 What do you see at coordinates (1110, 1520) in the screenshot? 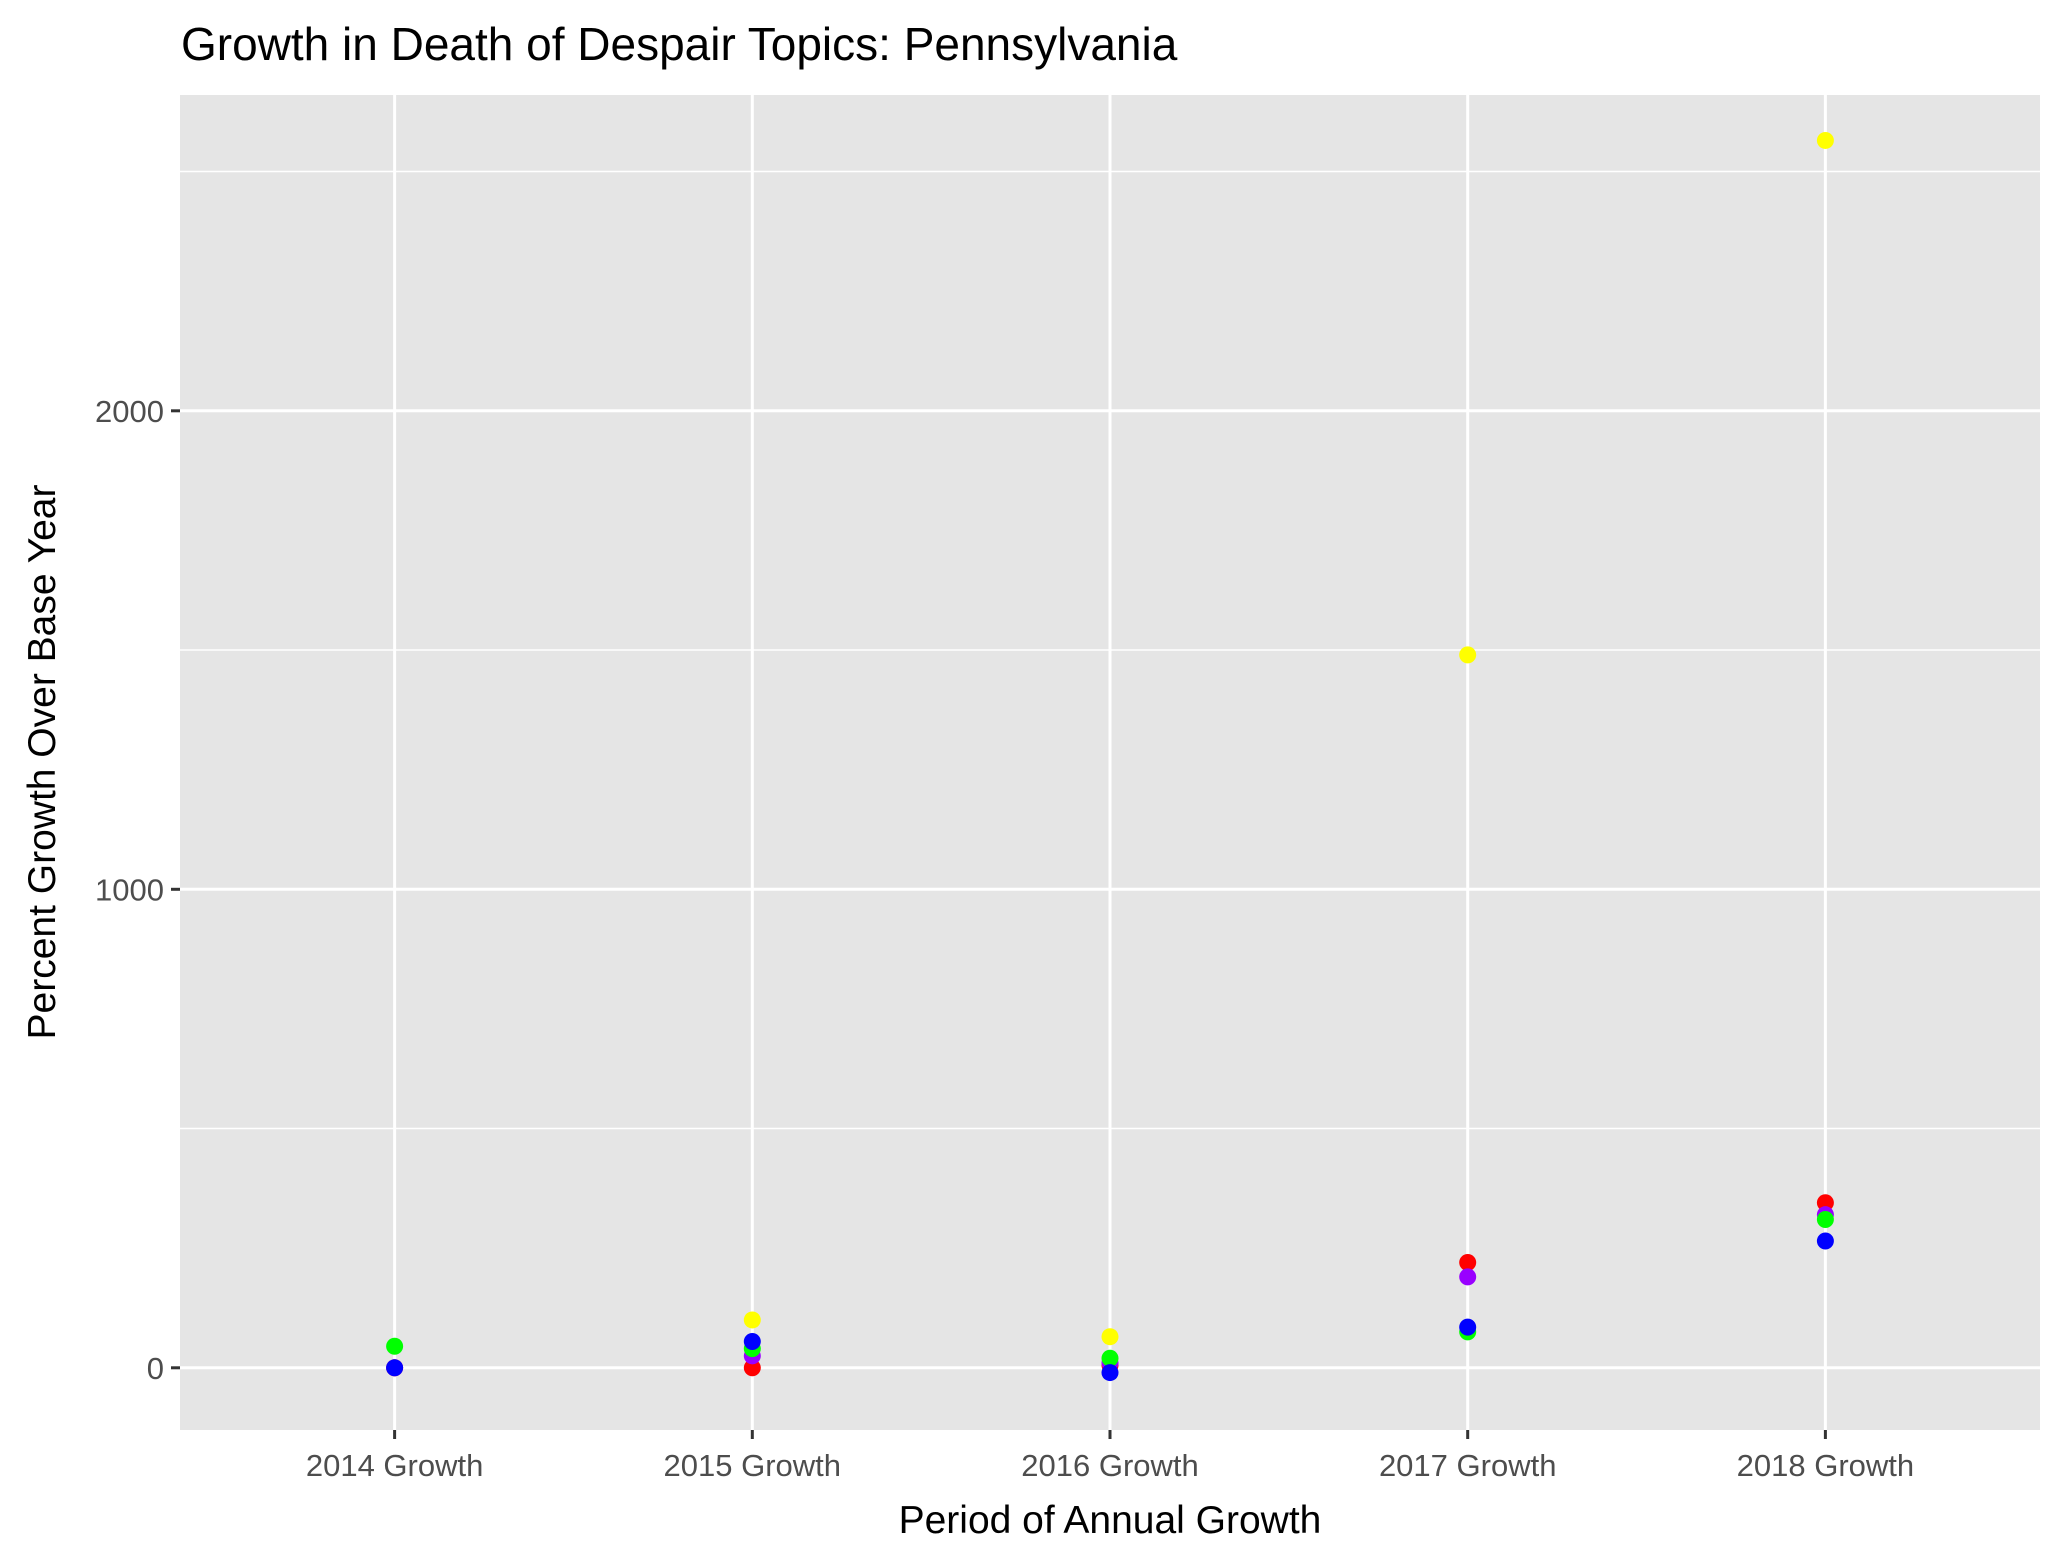
I see `x-axis-title: Period of Annual Growth` at bounding box center [1110, 1520].